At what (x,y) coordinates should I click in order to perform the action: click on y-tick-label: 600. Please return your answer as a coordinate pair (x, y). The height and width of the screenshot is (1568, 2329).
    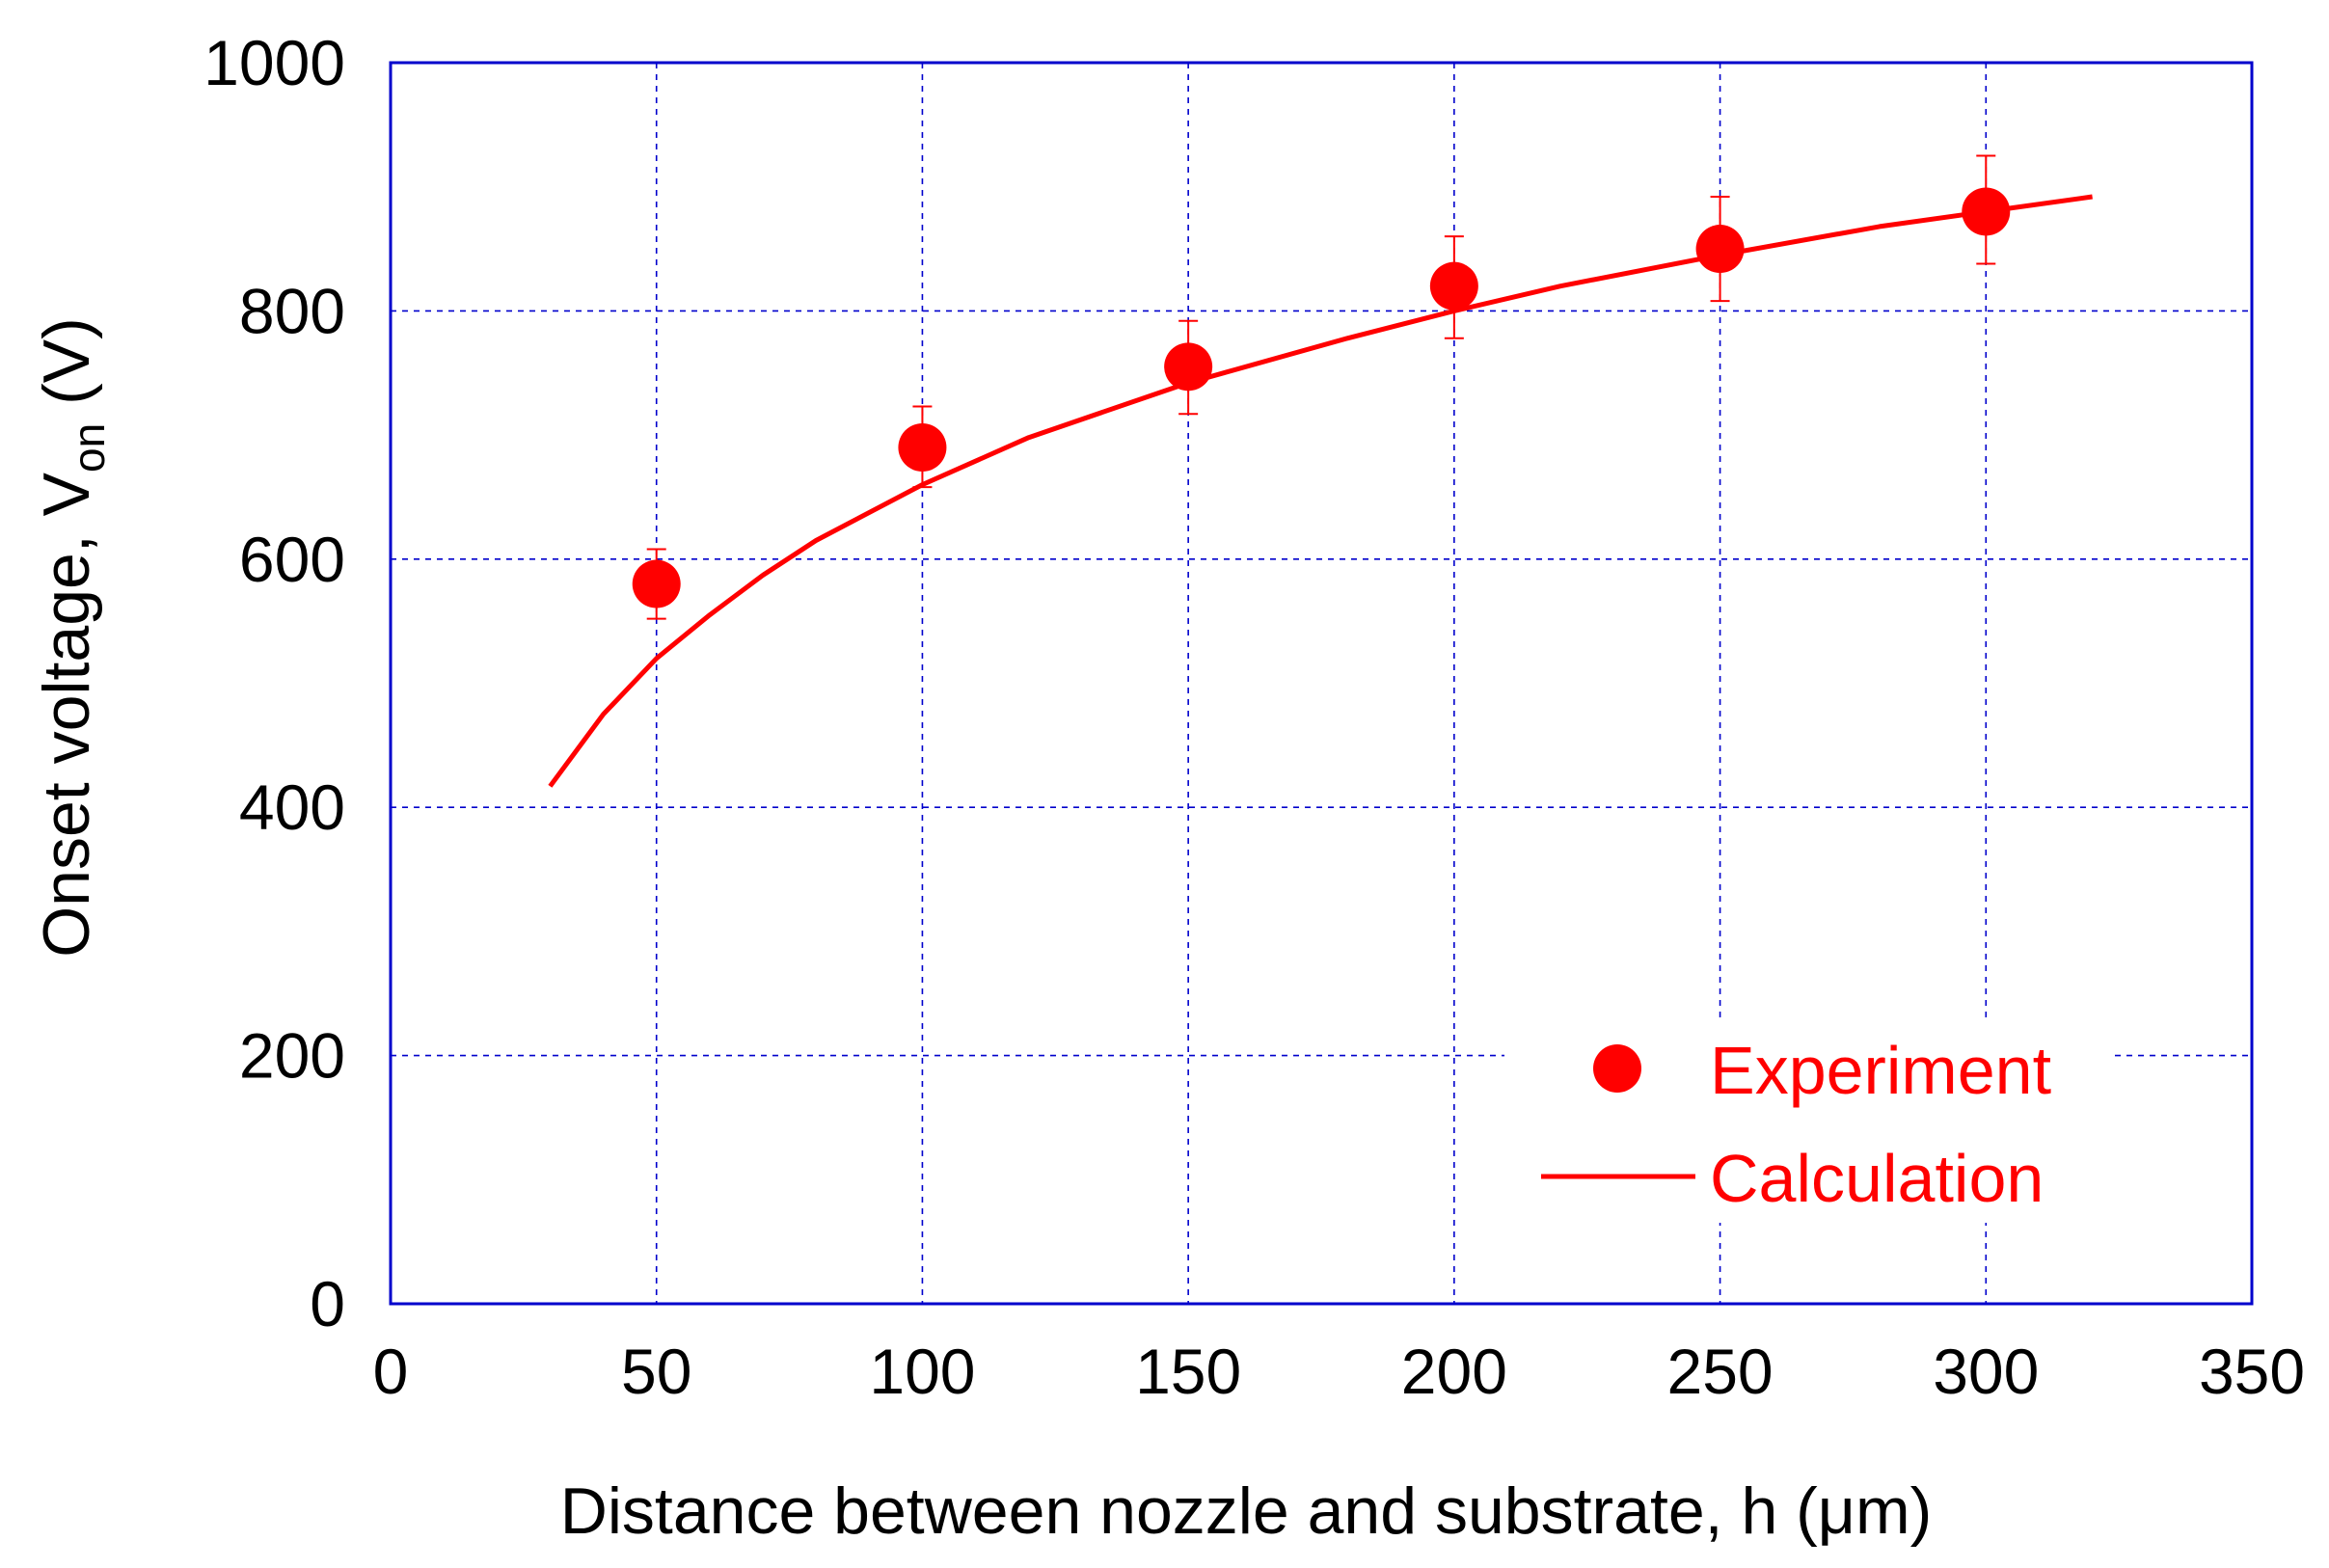
    Looking at the image, I should click on (292, 559).